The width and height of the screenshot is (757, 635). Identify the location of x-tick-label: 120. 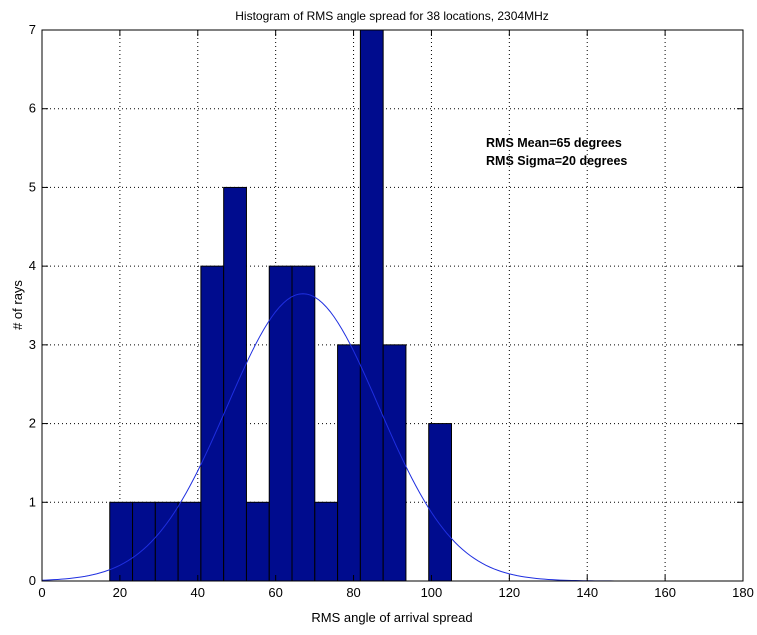
(509, 592).